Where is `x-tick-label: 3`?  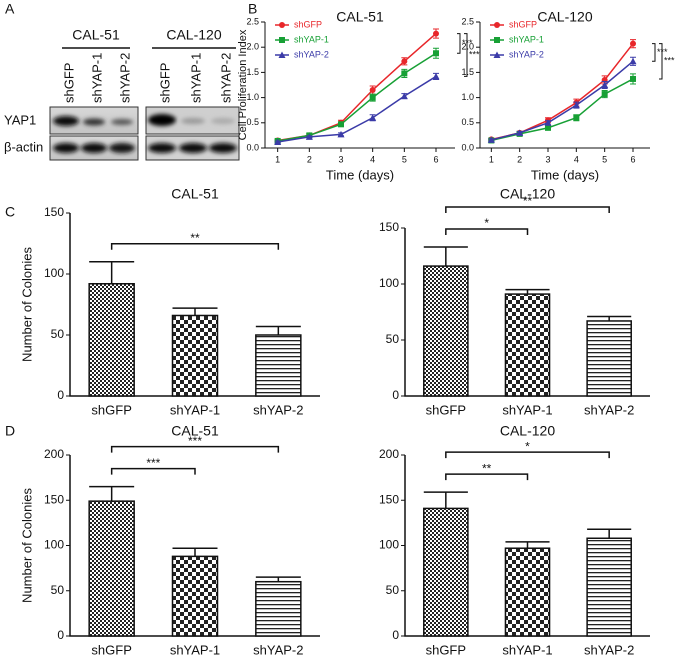 x-tick-label: 3 is located at coordinates (340, 159).